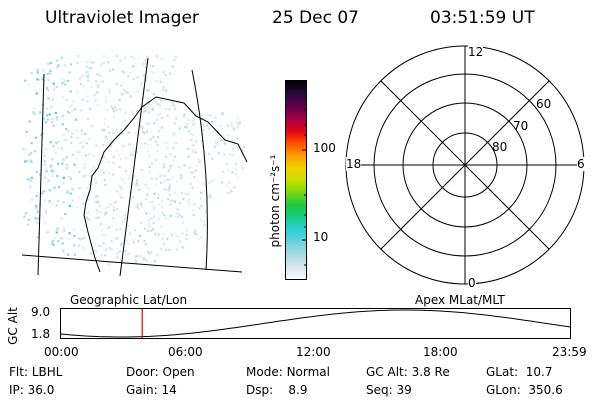  I want to click on time-tick-0000: 00:00, so click(61, 352).